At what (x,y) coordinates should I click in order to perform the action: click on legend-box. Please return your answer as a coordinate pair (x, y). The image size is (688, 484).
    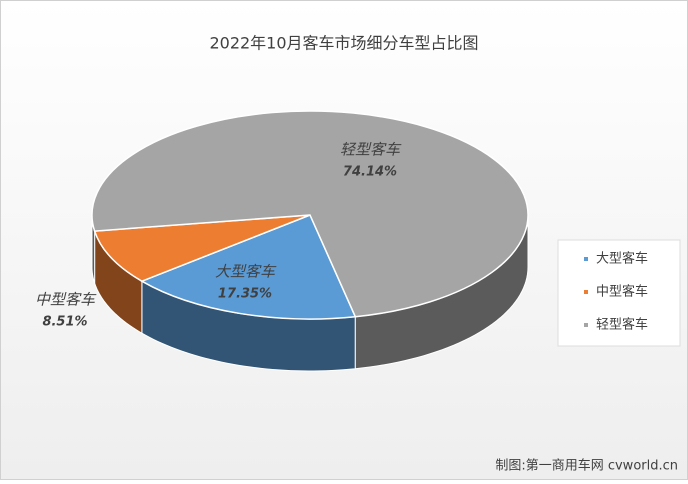
    Looking at the image, I should click on (619, 293).